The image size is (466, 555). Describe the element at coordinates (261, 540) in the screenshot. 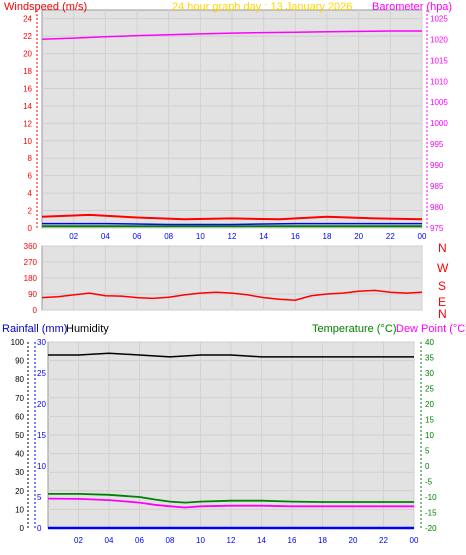

I see `temp-x-tick-label-14: 14` at that location.